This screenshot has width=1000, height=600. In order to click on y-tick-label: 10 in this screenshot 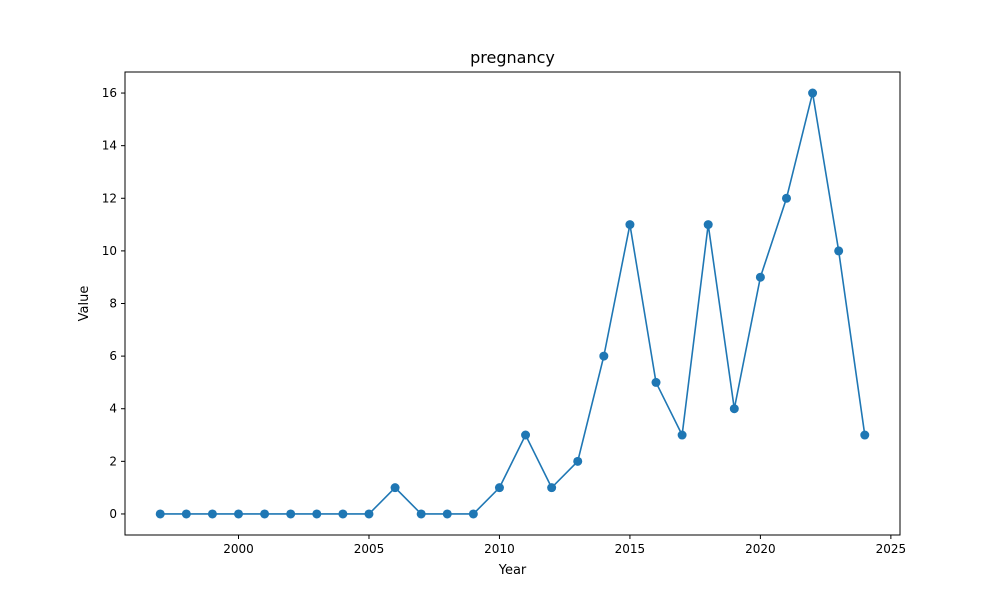, I will do `click(109, 251)`.